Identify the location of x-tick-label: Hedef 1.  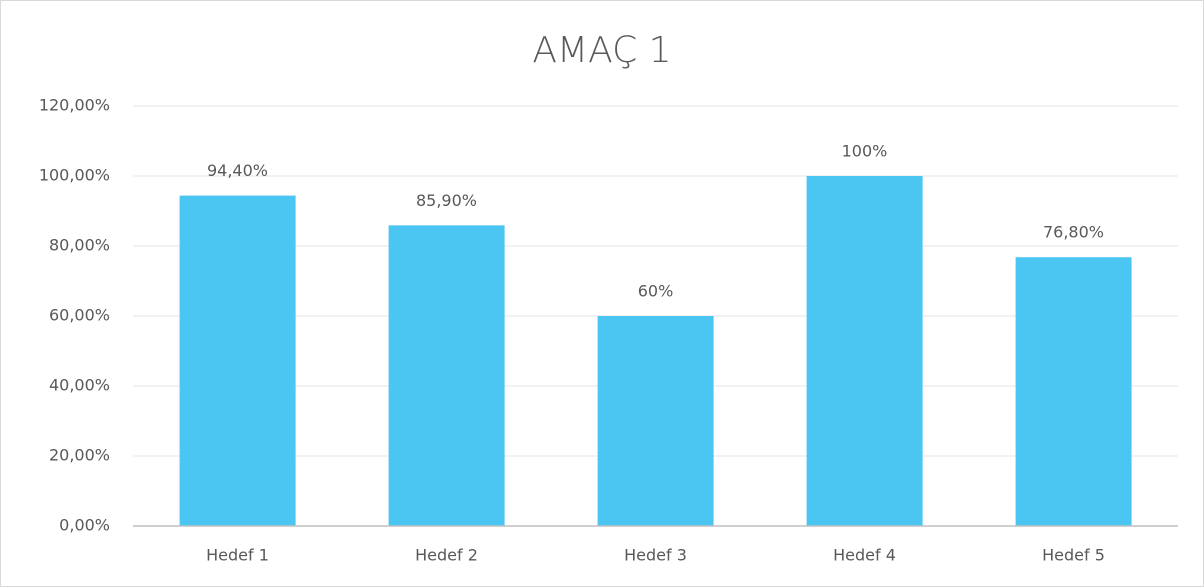
(237, 555).